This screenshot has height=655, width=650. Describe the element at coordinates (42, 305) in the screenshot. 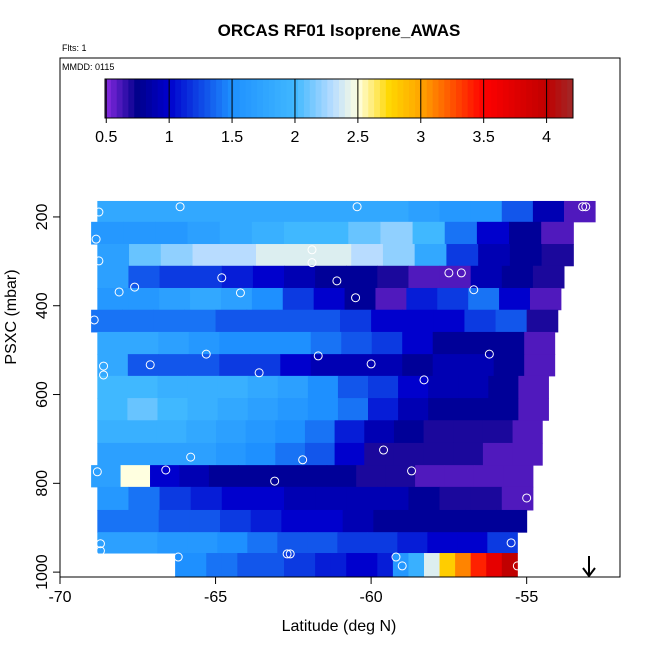

I see `y-tick-label: 400` at that location.